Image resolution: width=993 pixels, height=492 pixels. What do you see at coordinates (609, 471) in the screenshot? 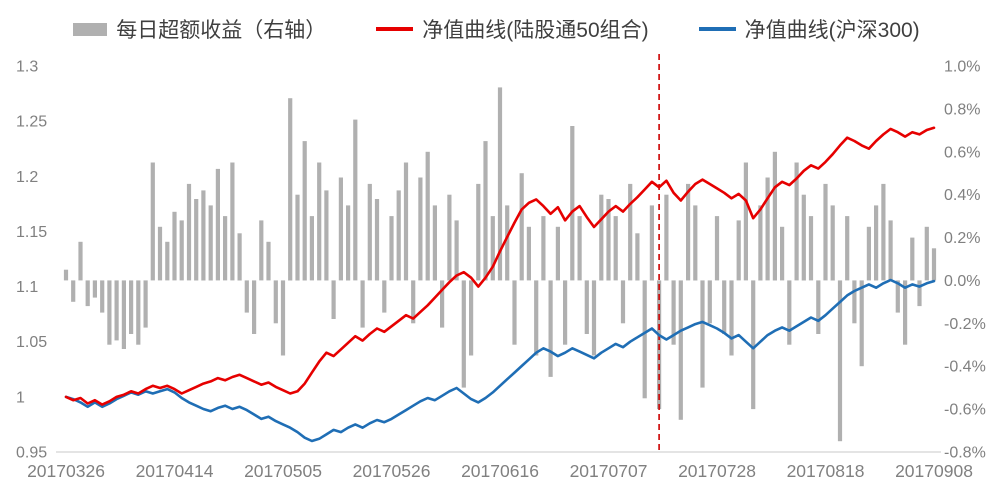
I see `x-axis-tick: 20170707` at bounding box center [609, 471].